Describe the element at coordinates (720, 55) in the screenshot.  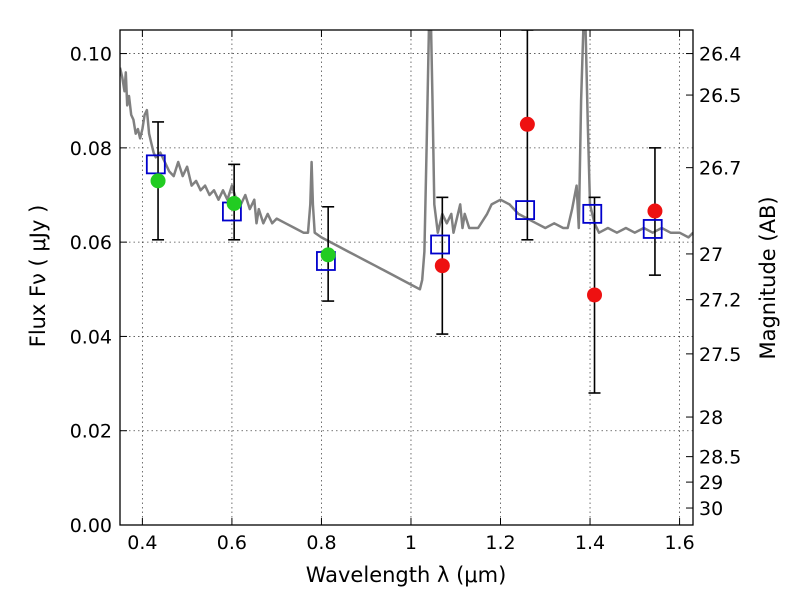
I see `right-tick-label: 26.4` at that location.